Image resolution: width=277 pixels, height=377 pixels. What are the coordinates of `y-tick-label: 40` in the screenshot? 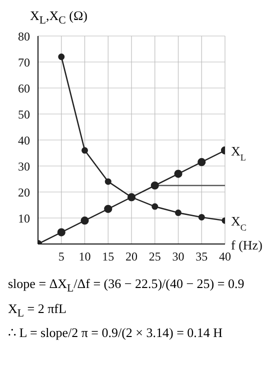 It's located at (24, 140).